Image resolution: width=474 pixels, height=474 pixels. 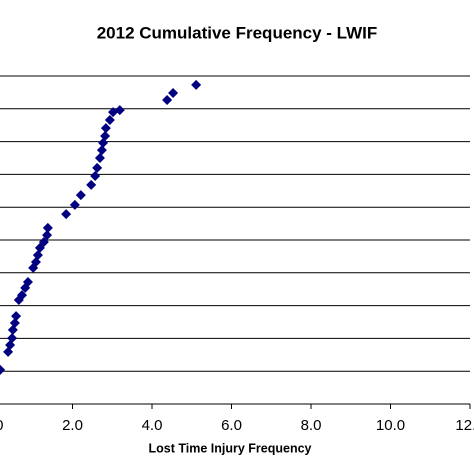 What do you see at coordinates (72, 425) in the screenshot?
I see `x-tick-label: 2.0` at bounding box center [72, 425].